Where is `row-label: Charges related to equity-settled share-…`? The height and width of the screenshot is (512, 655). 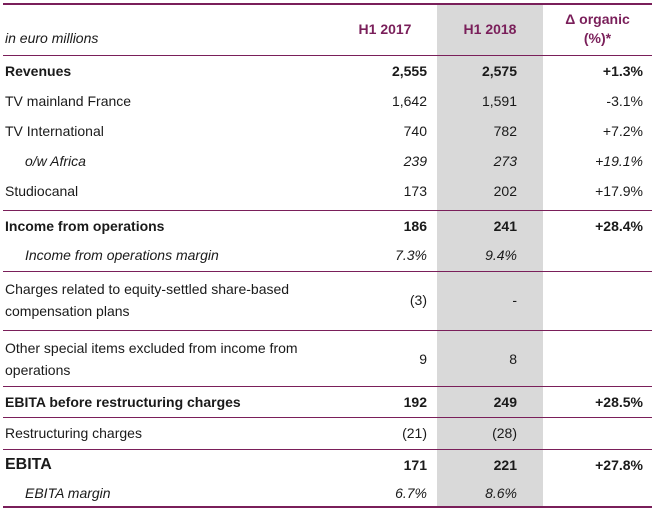 row-label: Charges related to equity-settled share-… is located at coordinates (155, 300).